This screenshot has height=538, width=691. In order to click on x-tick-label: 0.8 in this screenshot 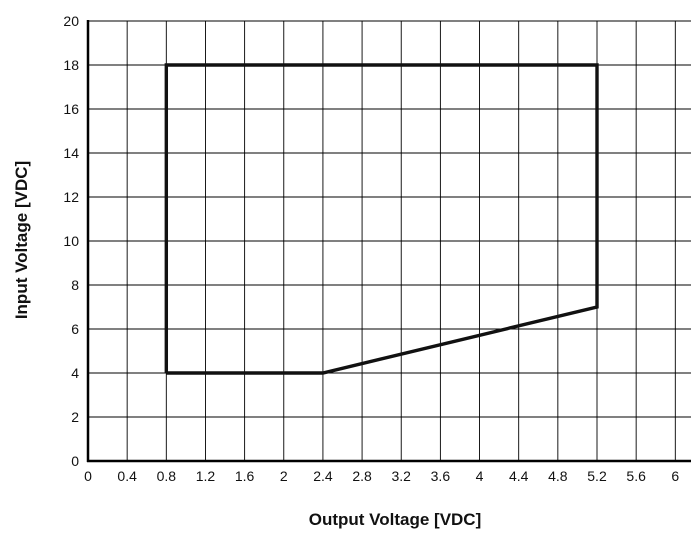, I will do `click(167, 476)`.